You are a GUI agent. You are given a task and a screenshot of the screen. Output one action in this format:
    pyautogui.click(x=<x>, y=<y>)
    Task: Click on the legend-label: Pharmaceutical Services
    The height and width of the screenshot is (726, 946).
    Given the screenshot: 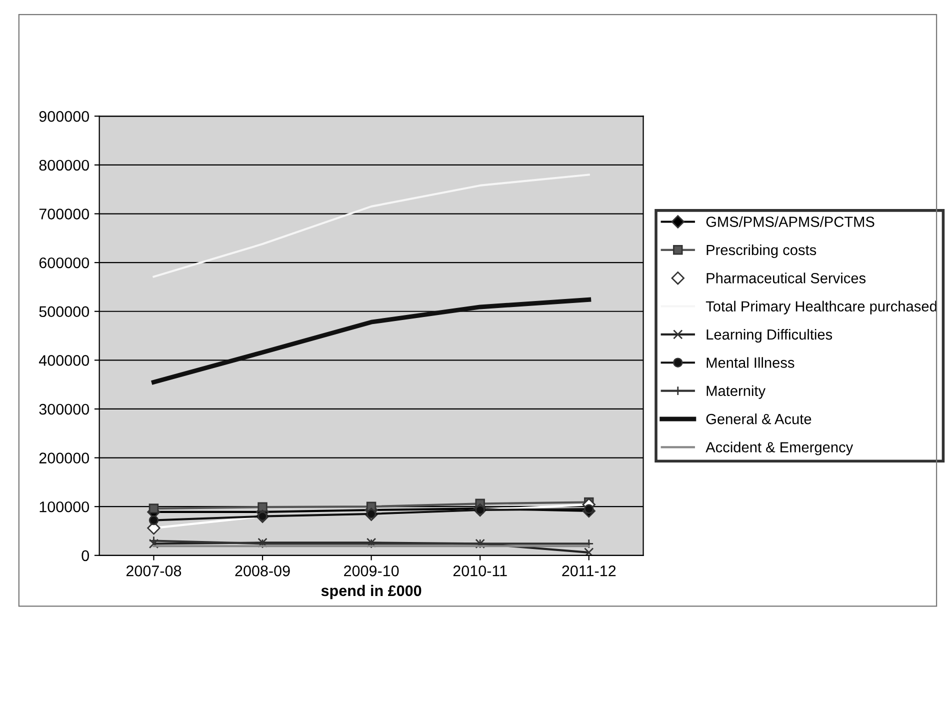 What is the action you would take?
    pyautogui.click(x=786, y=278)
    